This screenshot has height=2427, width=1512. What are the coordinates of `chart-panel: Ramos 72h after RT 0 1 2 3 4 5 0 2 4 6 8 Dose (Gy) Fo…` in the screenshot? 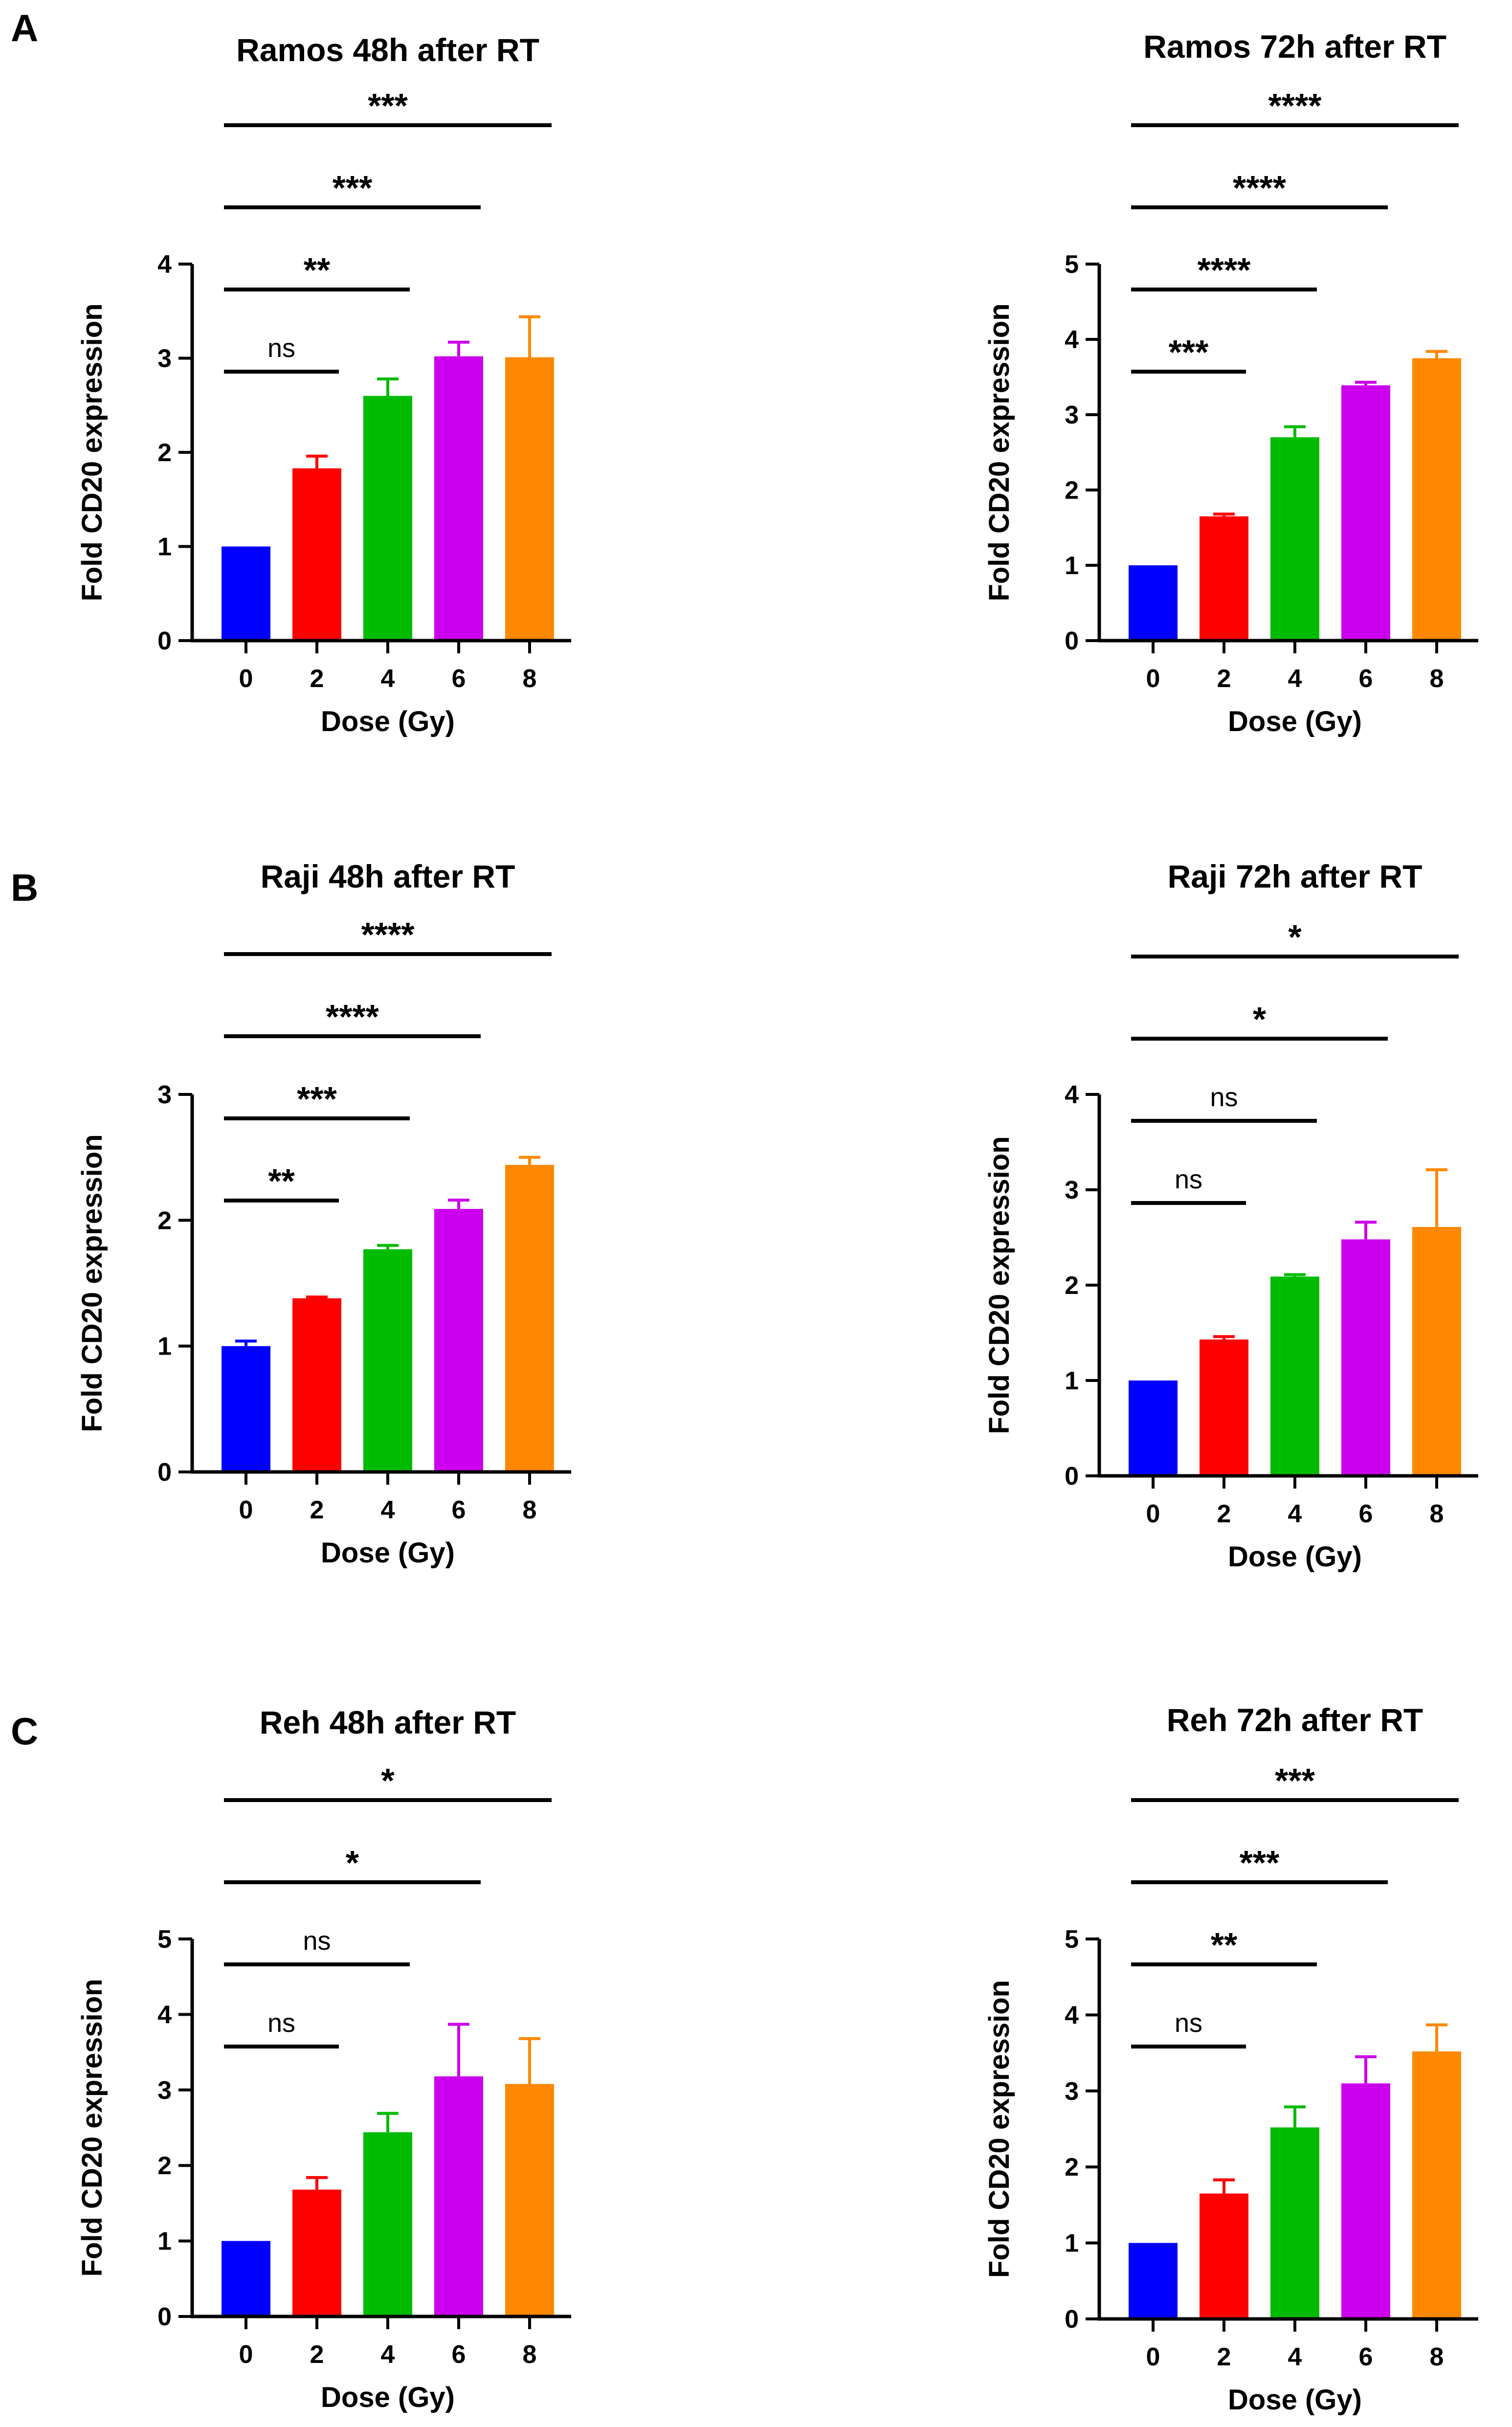 It's located at (1230, 382).